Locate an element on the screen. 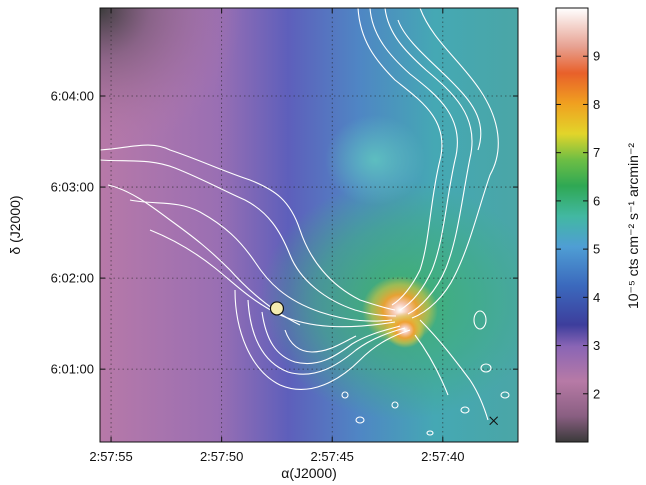 This screenshot has height=485, width=646. colorbar-tick-label-0: 2 is located at coordinates (596, 393).